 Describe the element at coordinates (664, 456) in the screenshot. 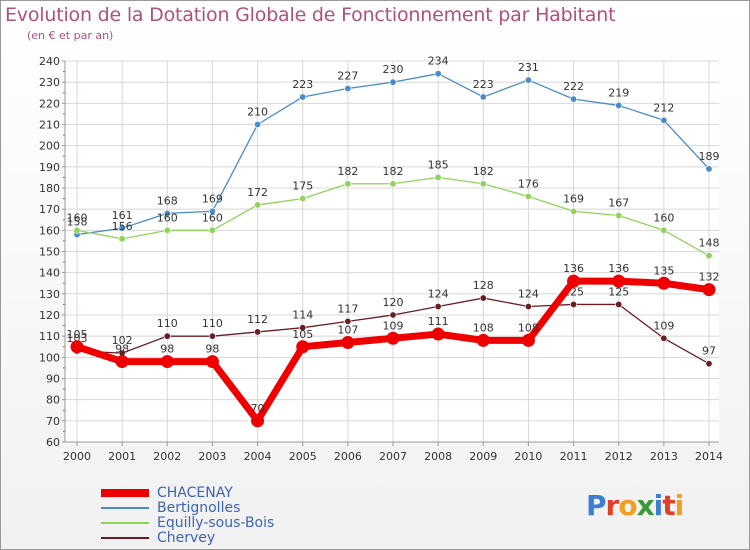

I see `x-tick-label: 2013` at that location.